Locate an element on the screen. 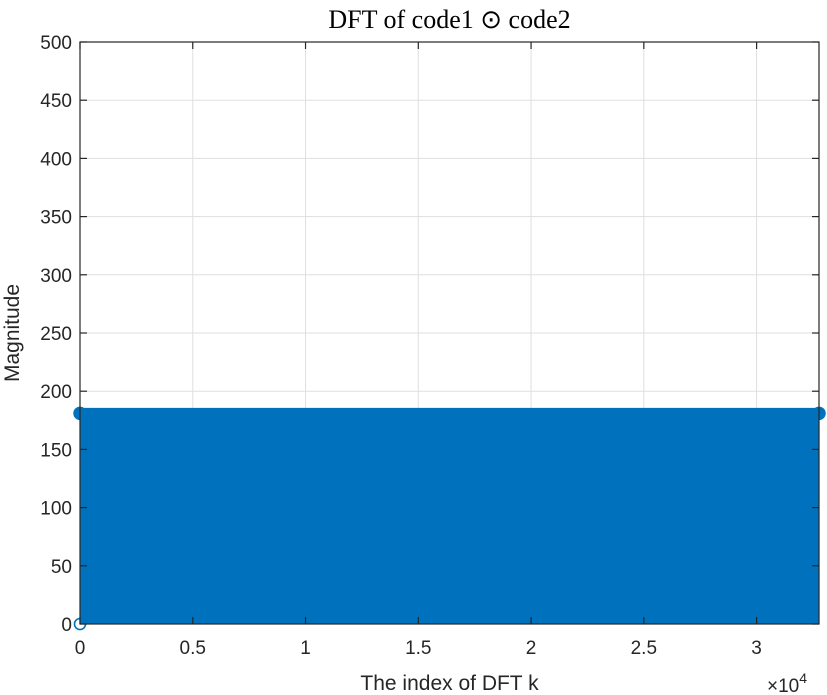 This screenshot has height=695, width=827. y-tick-label: 50 is located at coordinates (61, 567).